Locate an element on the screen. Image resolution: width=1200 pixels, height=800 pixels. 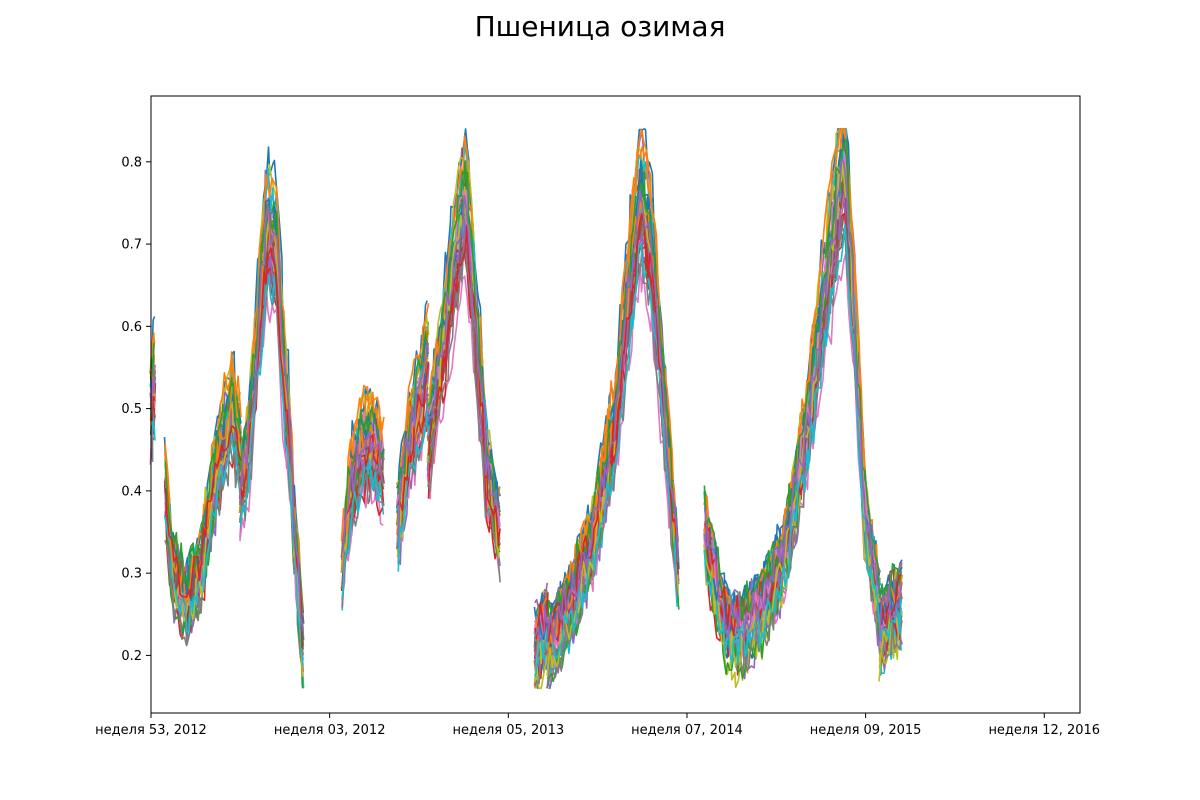
y-tick-label: 0.6 is located at coordinates (131, 327).